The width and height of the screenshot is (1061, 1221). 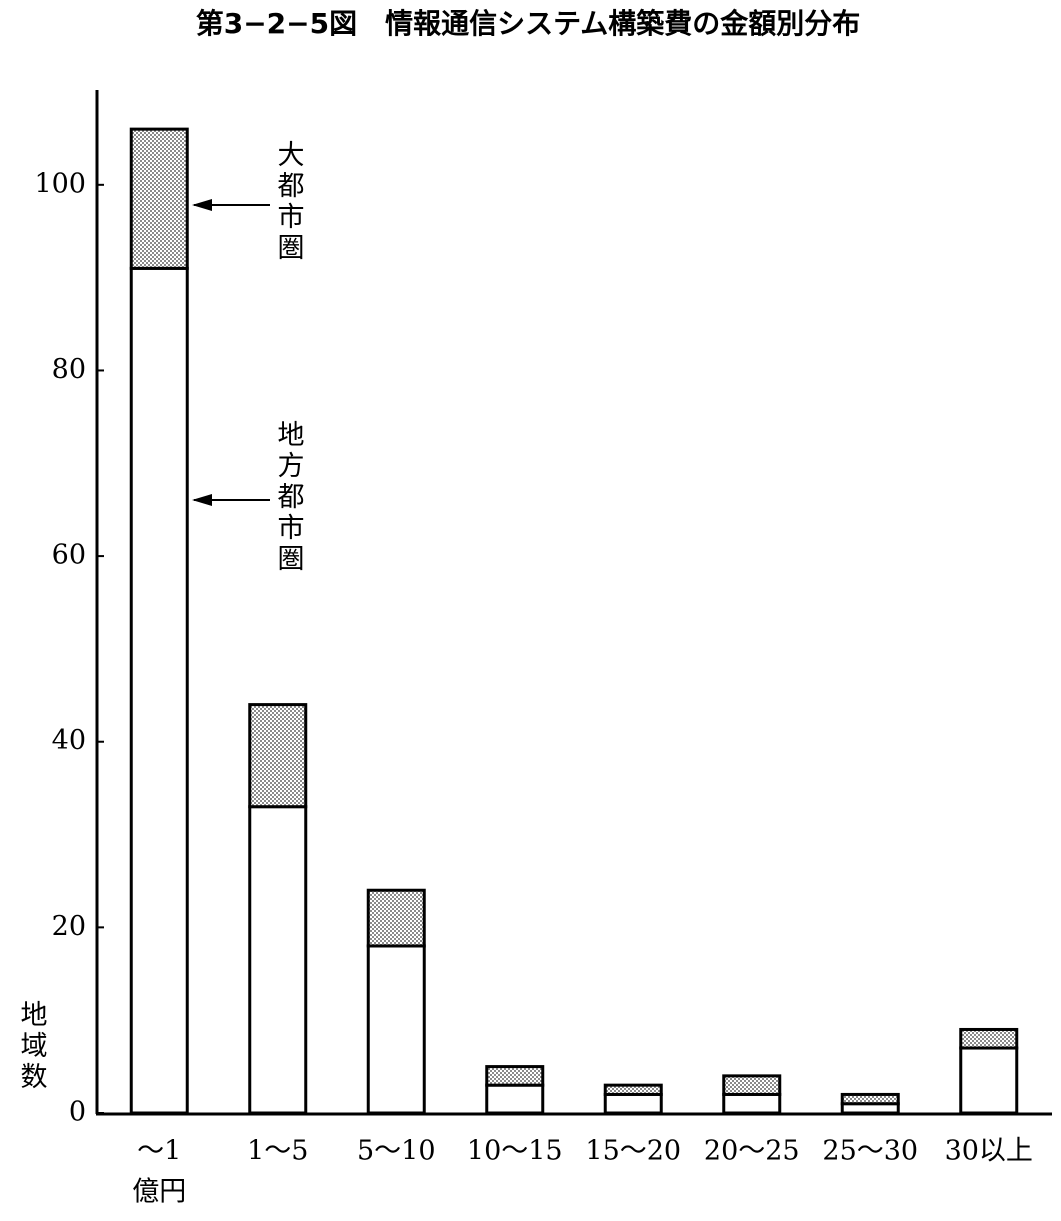 What do you see at coordinates (159, 1151) in the screenshot?
I see `x-tick-label: 〜1` at bounding box center [159, 1151].